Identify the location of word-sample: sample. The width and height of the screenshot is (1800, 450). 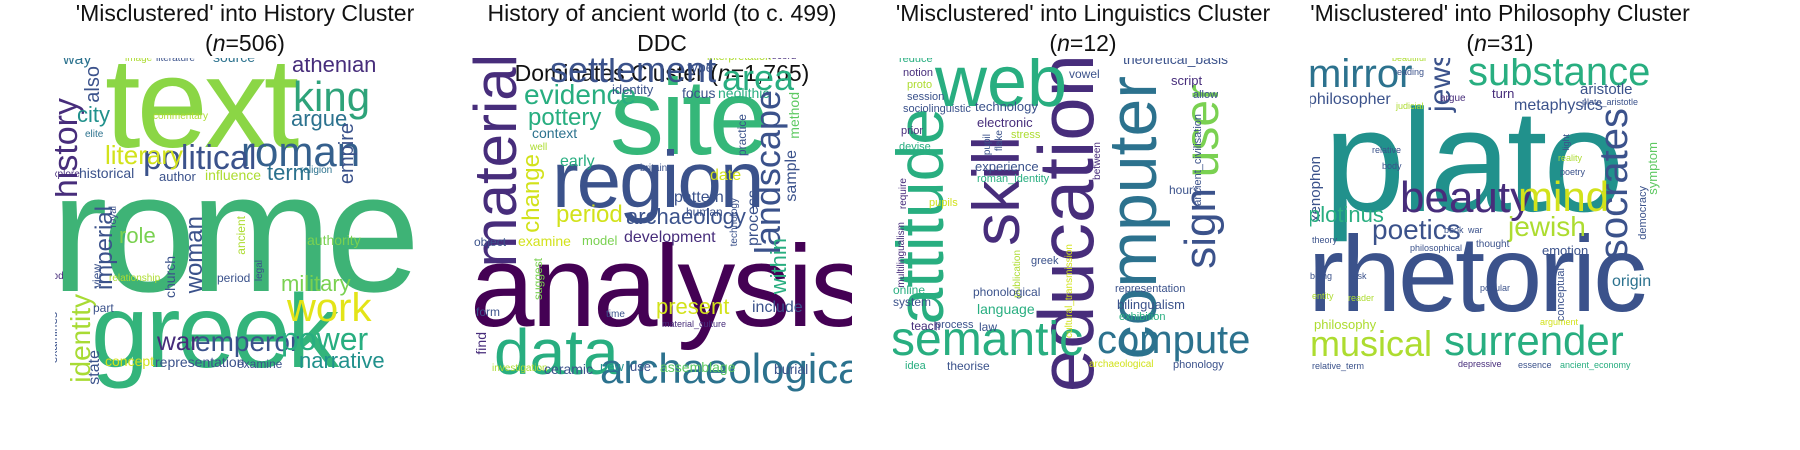
(791, 176).